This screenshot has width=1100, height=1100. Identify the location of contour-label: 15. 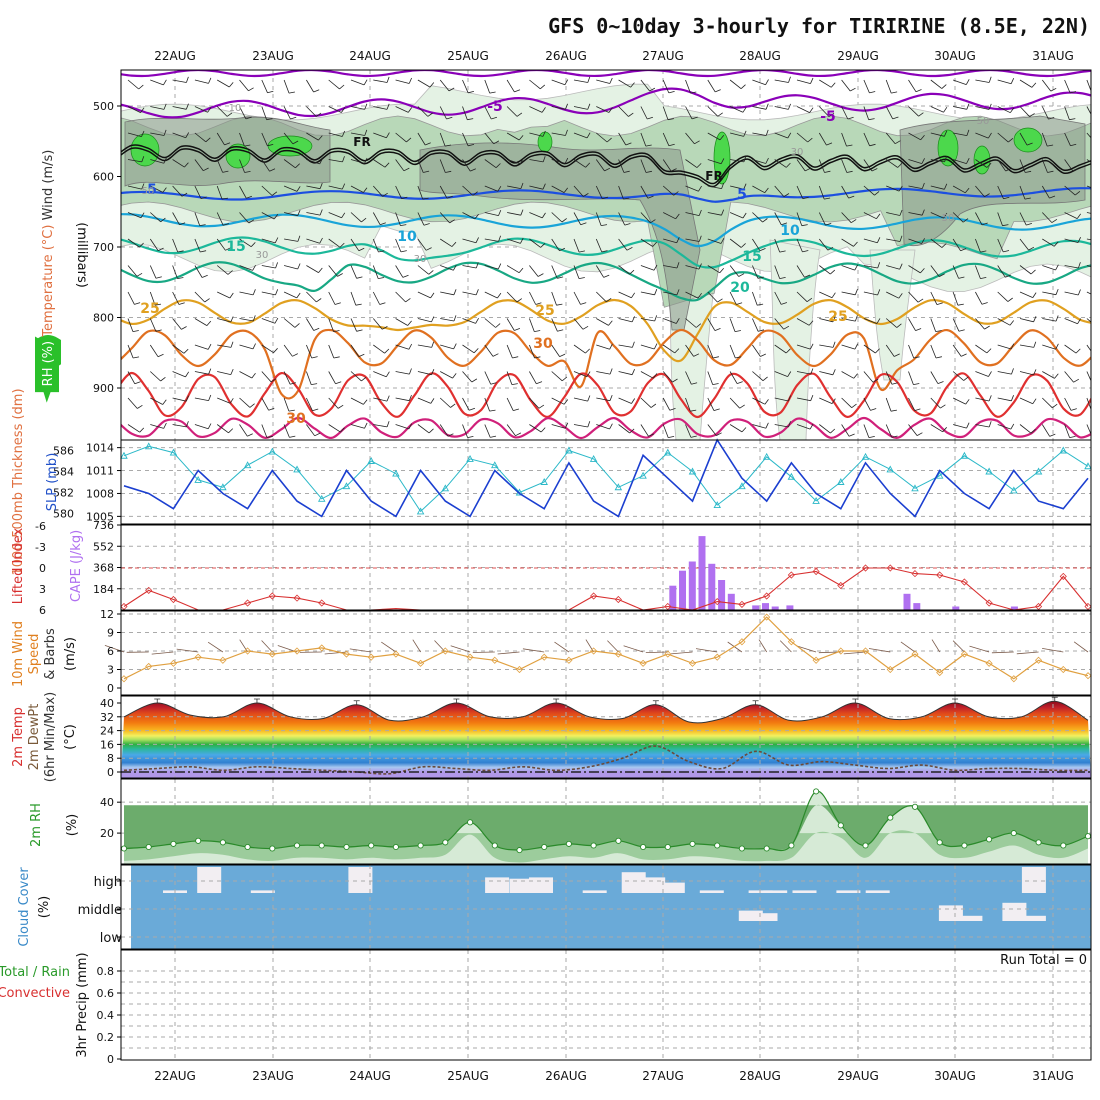
(235, 247).